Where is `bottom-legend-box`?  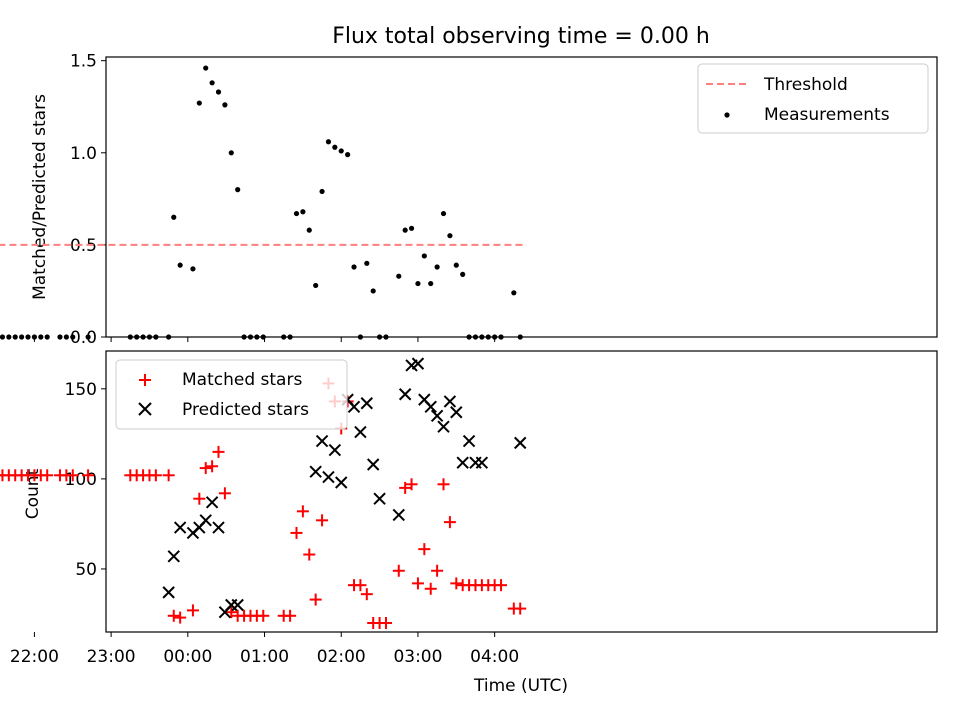
bottom-legend-box is located at coordinates (231, 394).